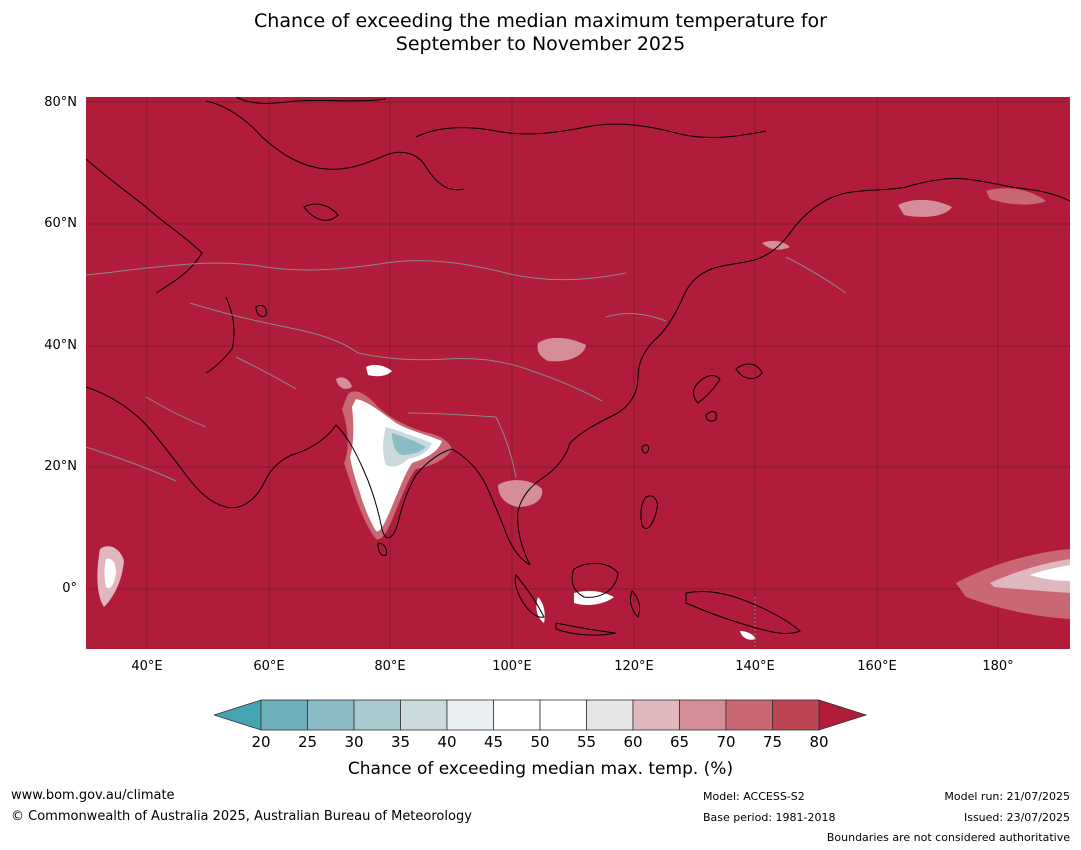 The height and width of the screenshot is (850, 1081). What do you see at coordinates (237, 715) in the screenshot?
I see `colorbar-arrow-low` at bounding box center [237, 715].